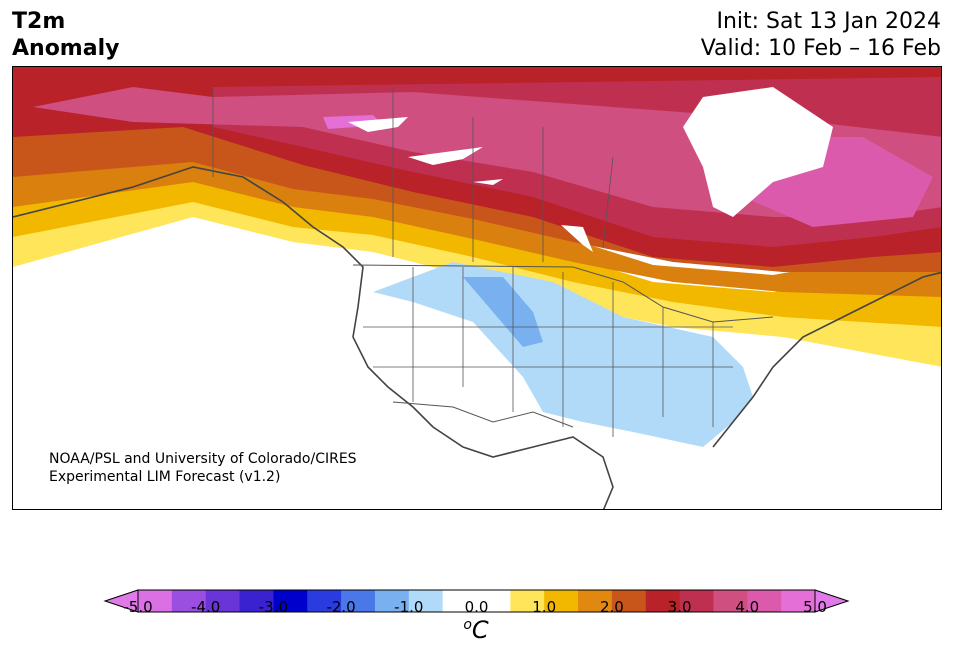 This screenshot has height=656, width=953. What do you see at coordinates (577, 238) in the screenshot?
I see `lake-winnipeg` at bounding box center [577, 238].